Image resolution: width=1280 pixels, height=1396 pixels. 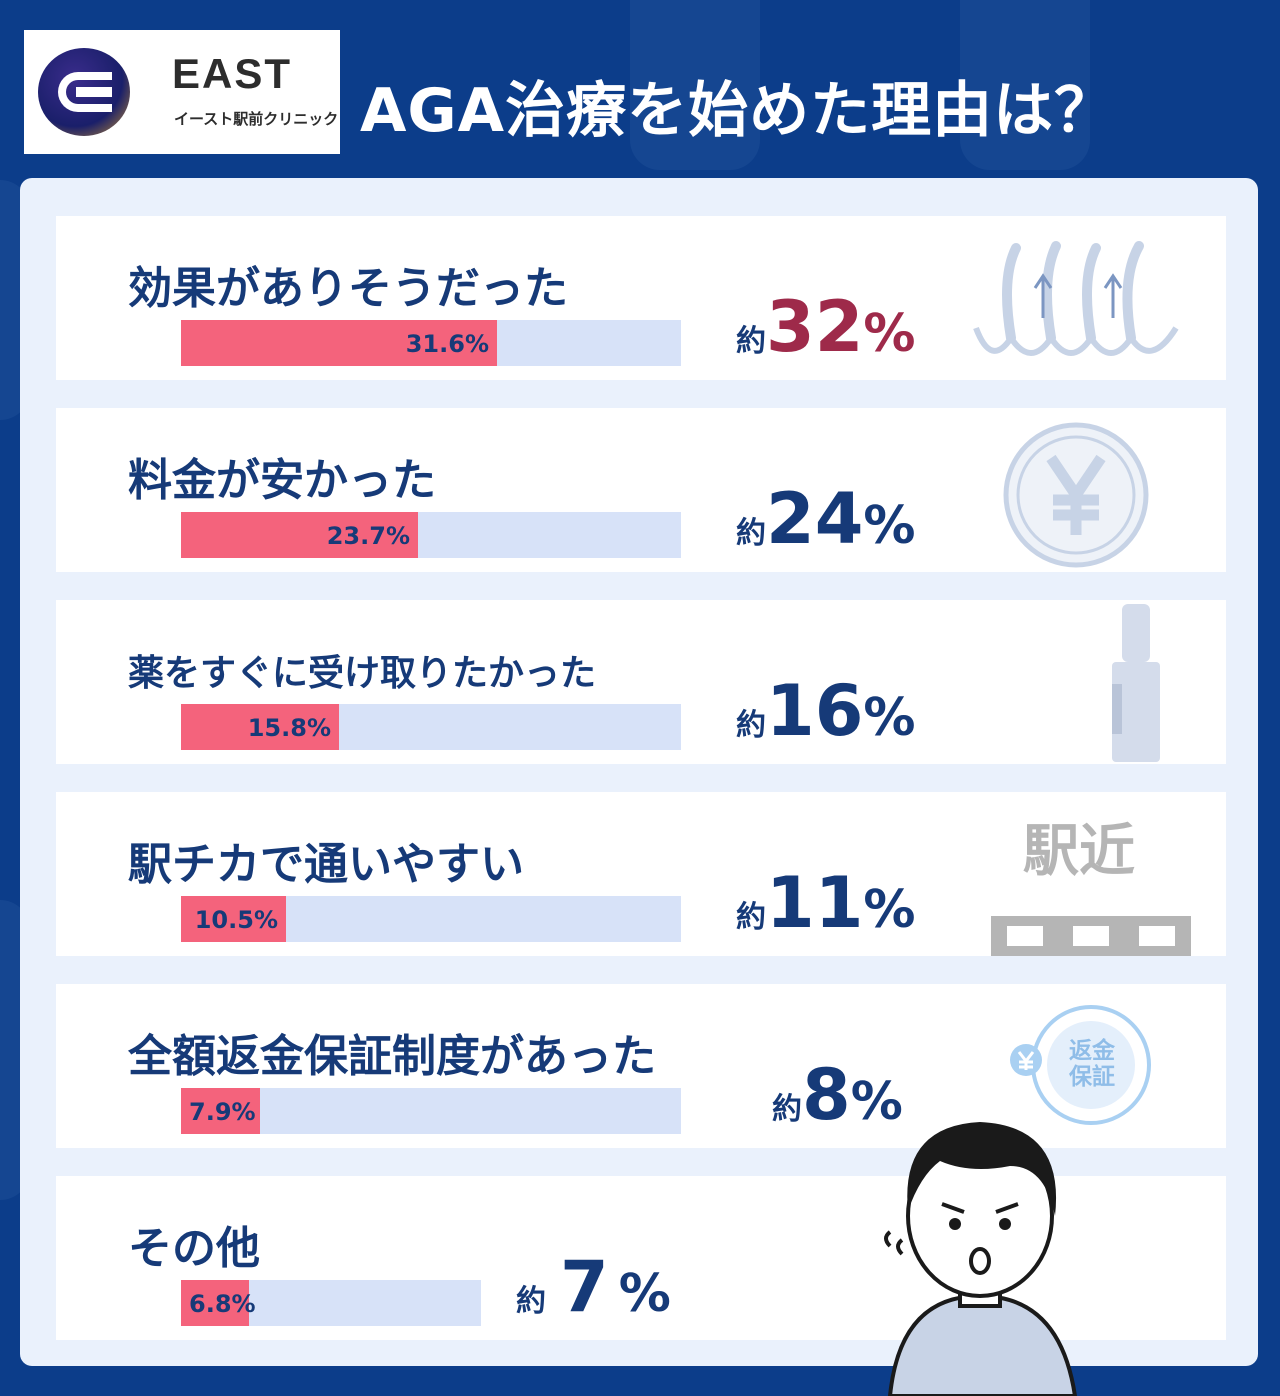 What do you see at coordinates (1091, 936) in the screenshot?
I see `train-track-shape` at bounding box center [1091, 936].